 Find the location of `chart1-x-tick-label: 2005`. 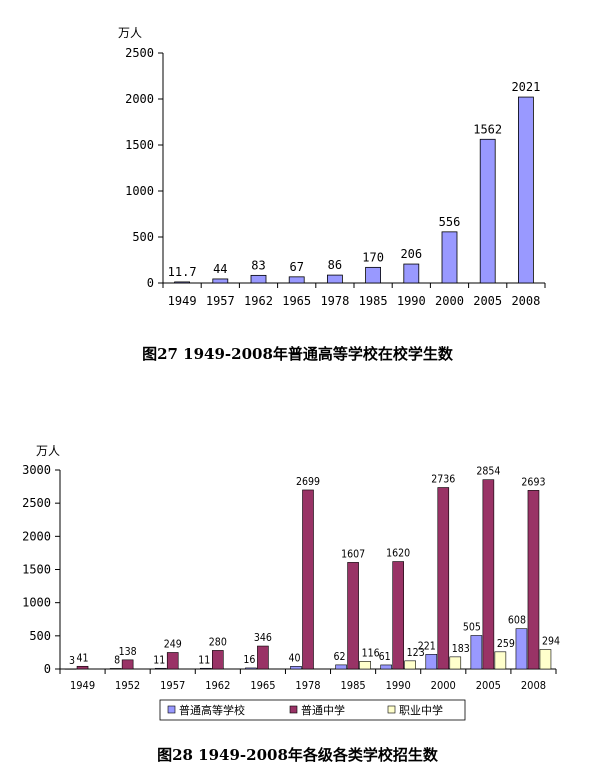

chart1-x-tick-label: 2005 is located at coordinates (487, 301).